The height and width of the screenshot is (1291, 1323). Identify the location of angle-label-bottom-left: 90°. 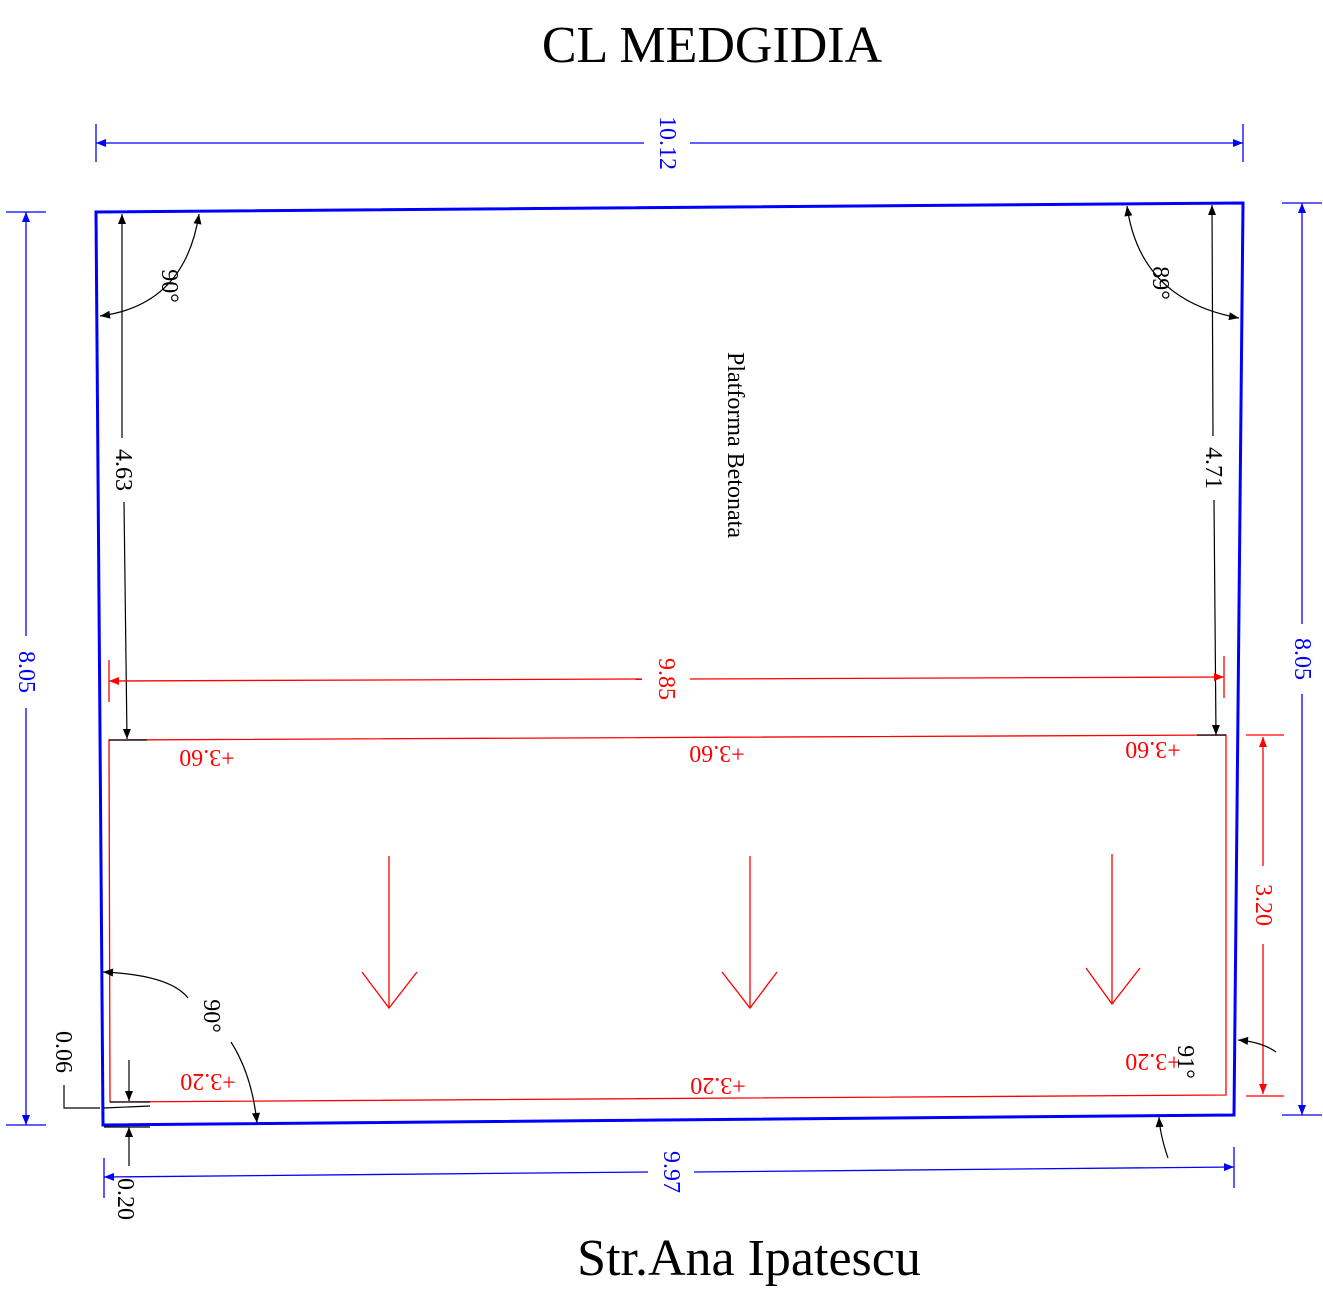
(211, 1016).